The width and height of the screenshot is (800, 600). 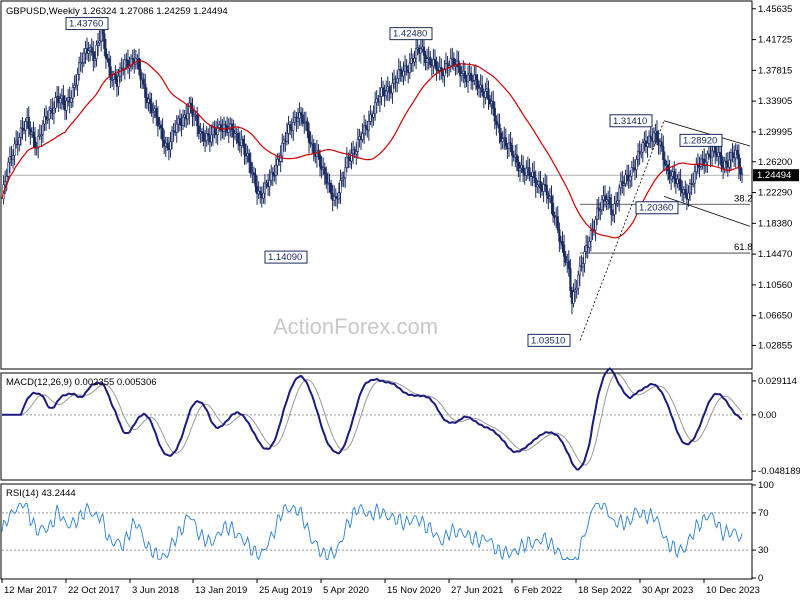 What do you see at coordinates (94, 590) in the screenshot?
I see `x-tick-label: 22 Oct 2017` at bounding box center [94, 590].